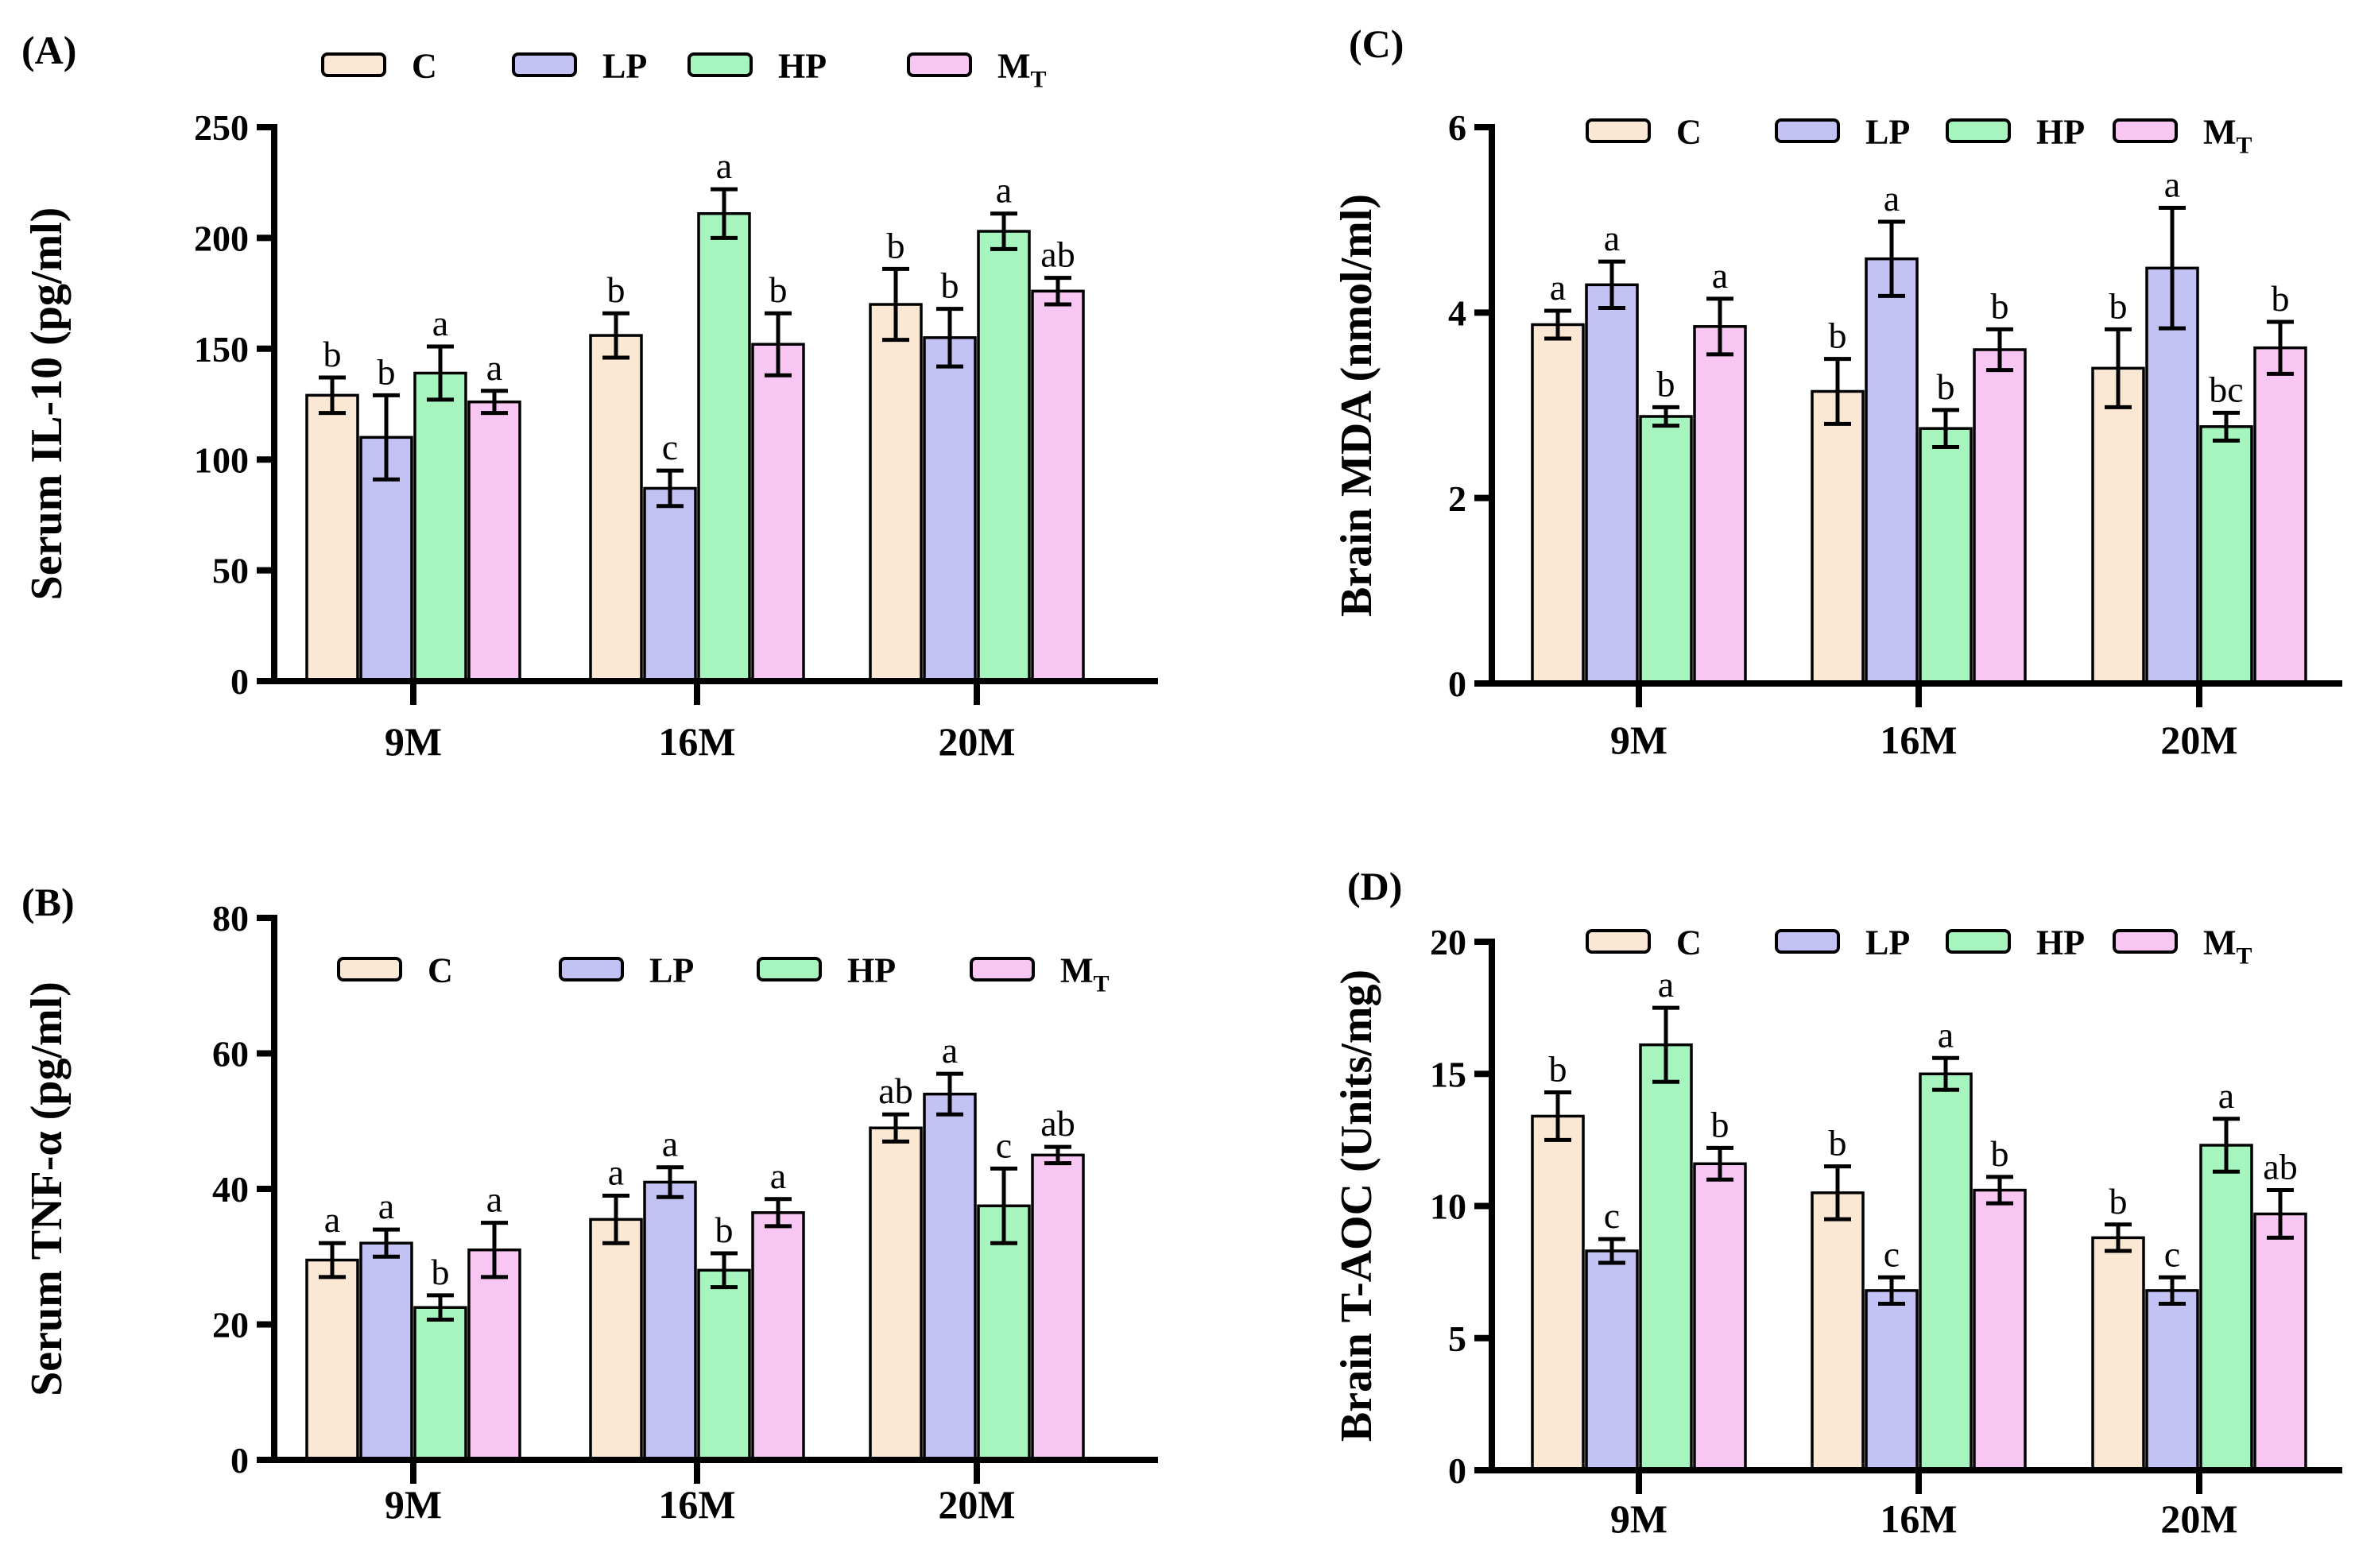 The height and width of the screenshot is (1568, 2355). I want to click on sig-letter-C-MT-20M: b, so click(2281, 298).